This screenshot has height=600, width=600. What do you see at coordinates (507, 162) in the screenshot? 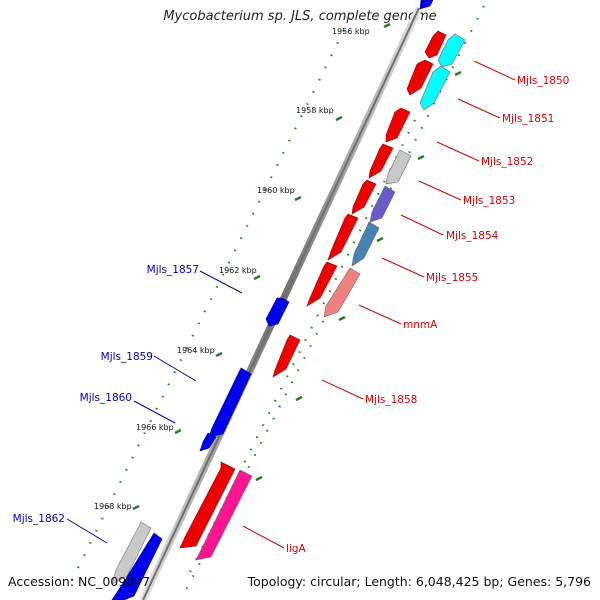
I see `gene-label-mjls-1852: Mjls_1852` at bounding box center [507, 162].